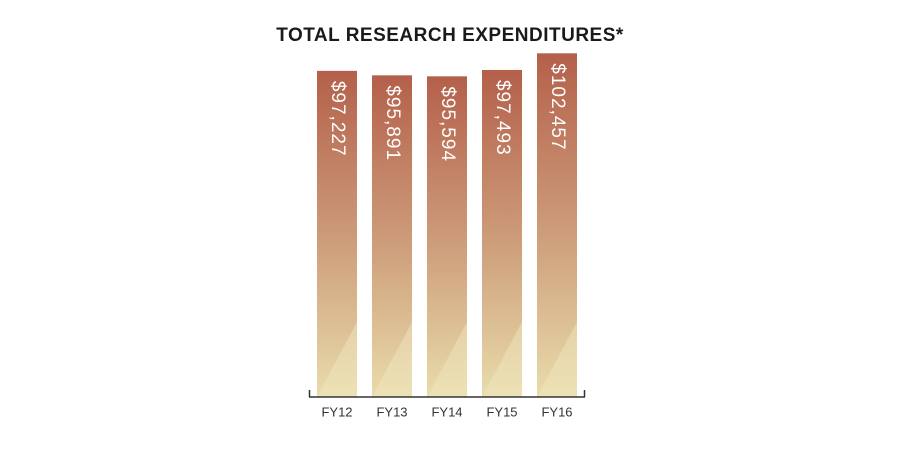  What do you see at coordinates (557, 106) in the screenshot?
I see `value-label: $102,457` at bounding box center [557, 106].